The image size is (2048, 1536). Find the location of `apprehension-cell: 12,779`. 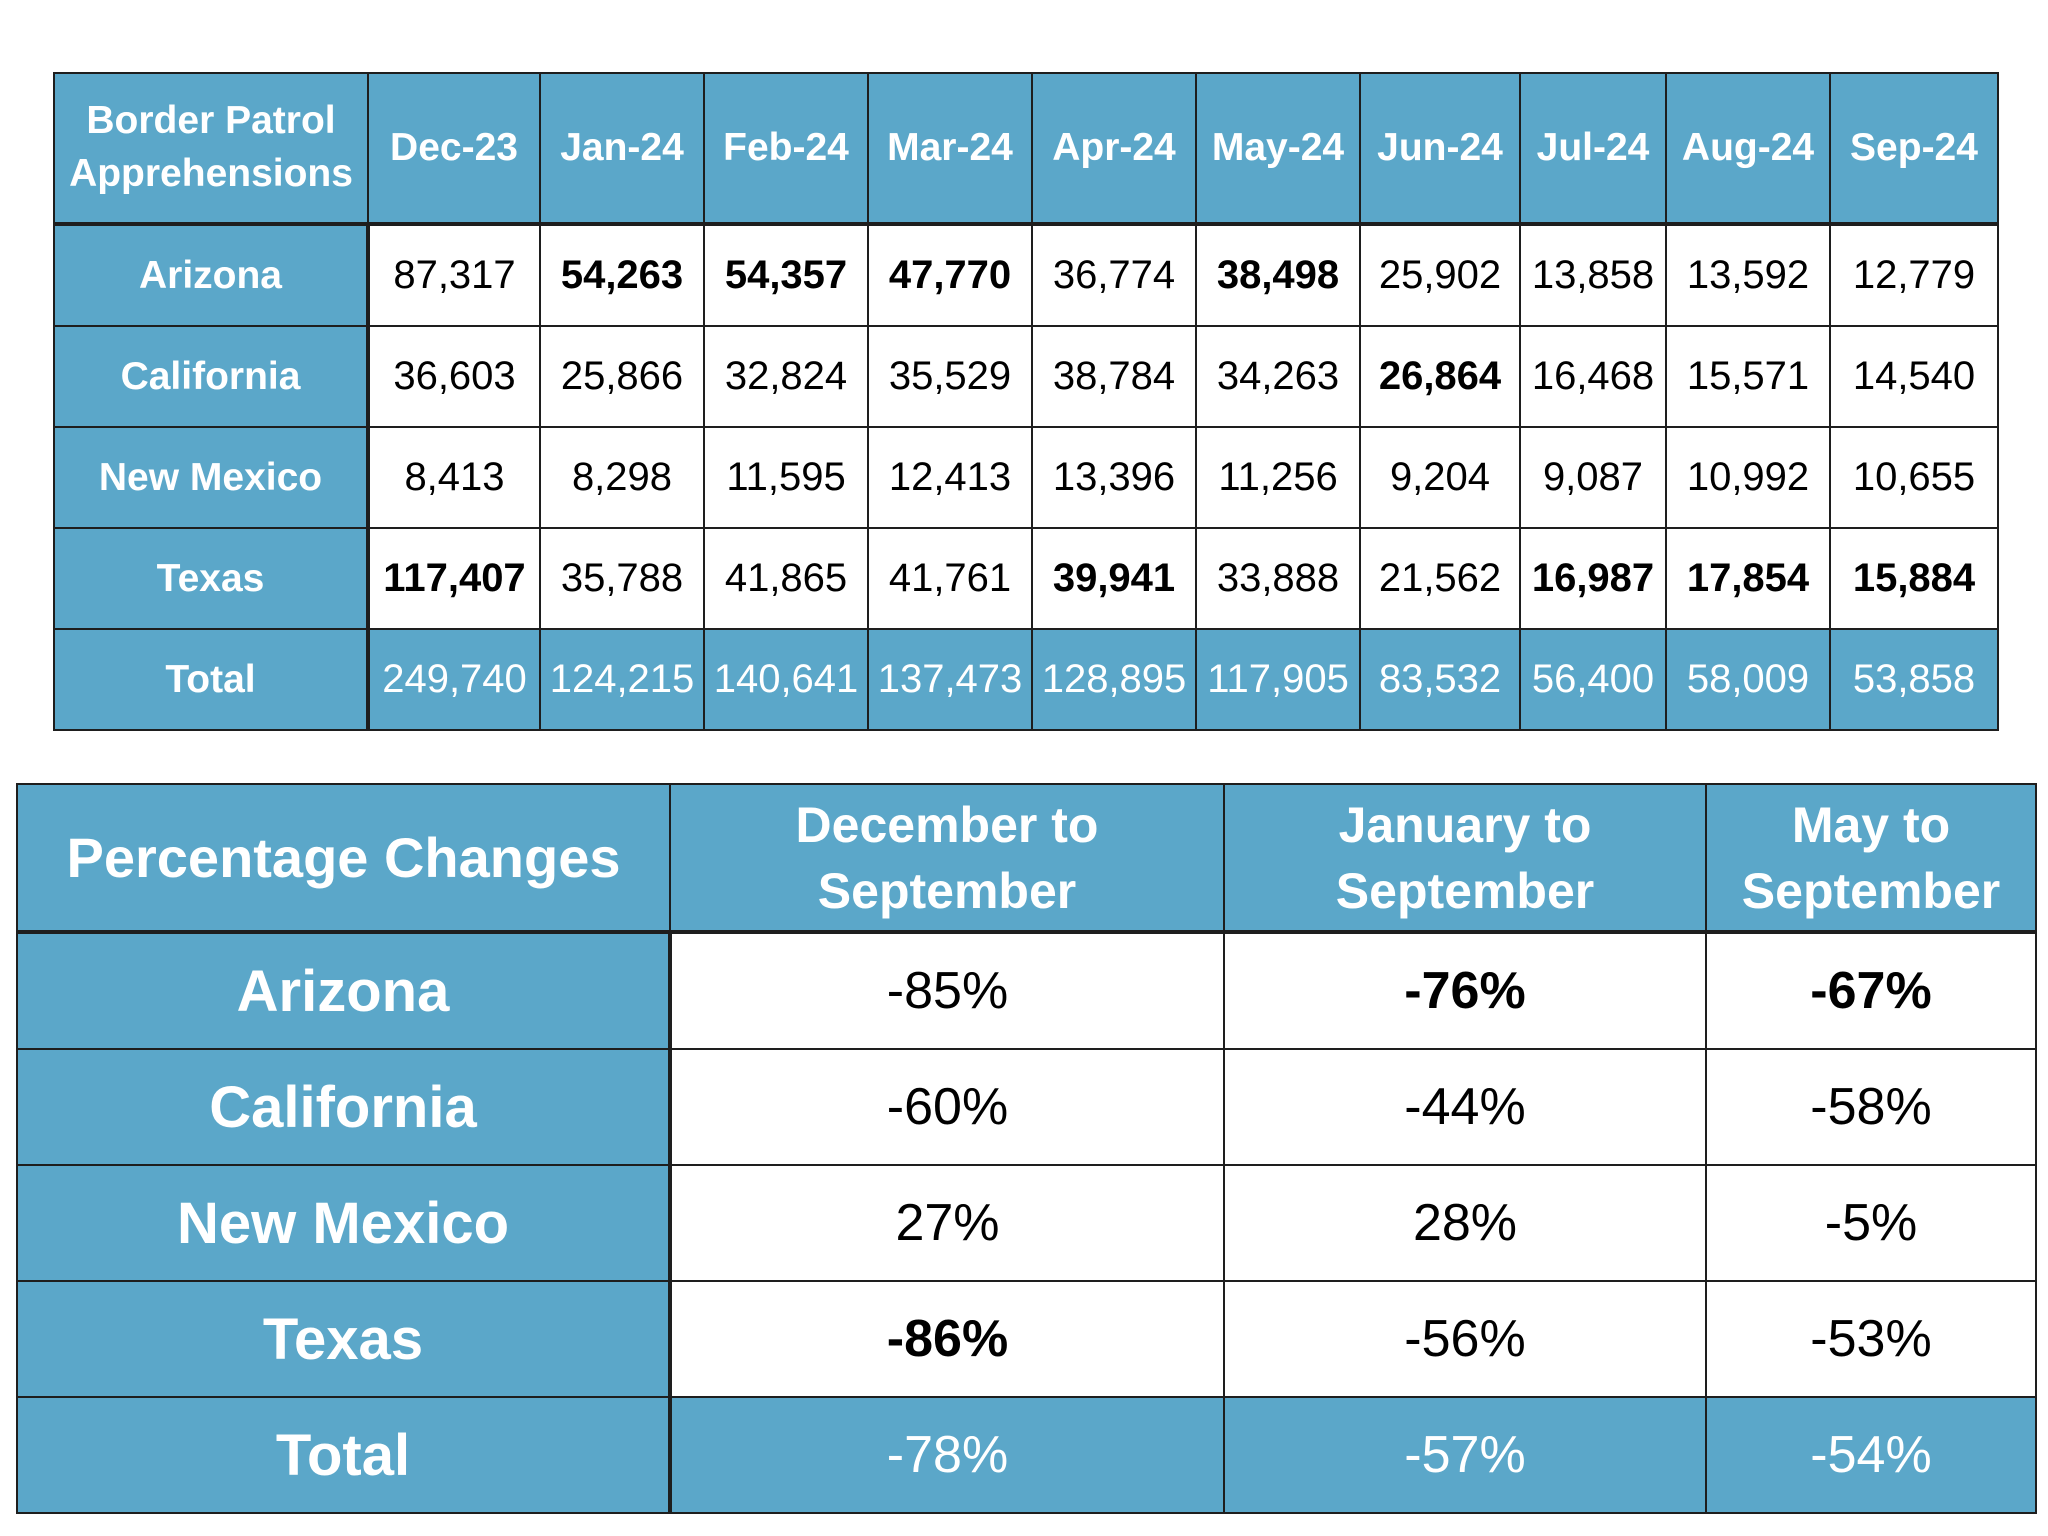

apprehension-cell: 12,779 is located at coordinates (1914, 274).